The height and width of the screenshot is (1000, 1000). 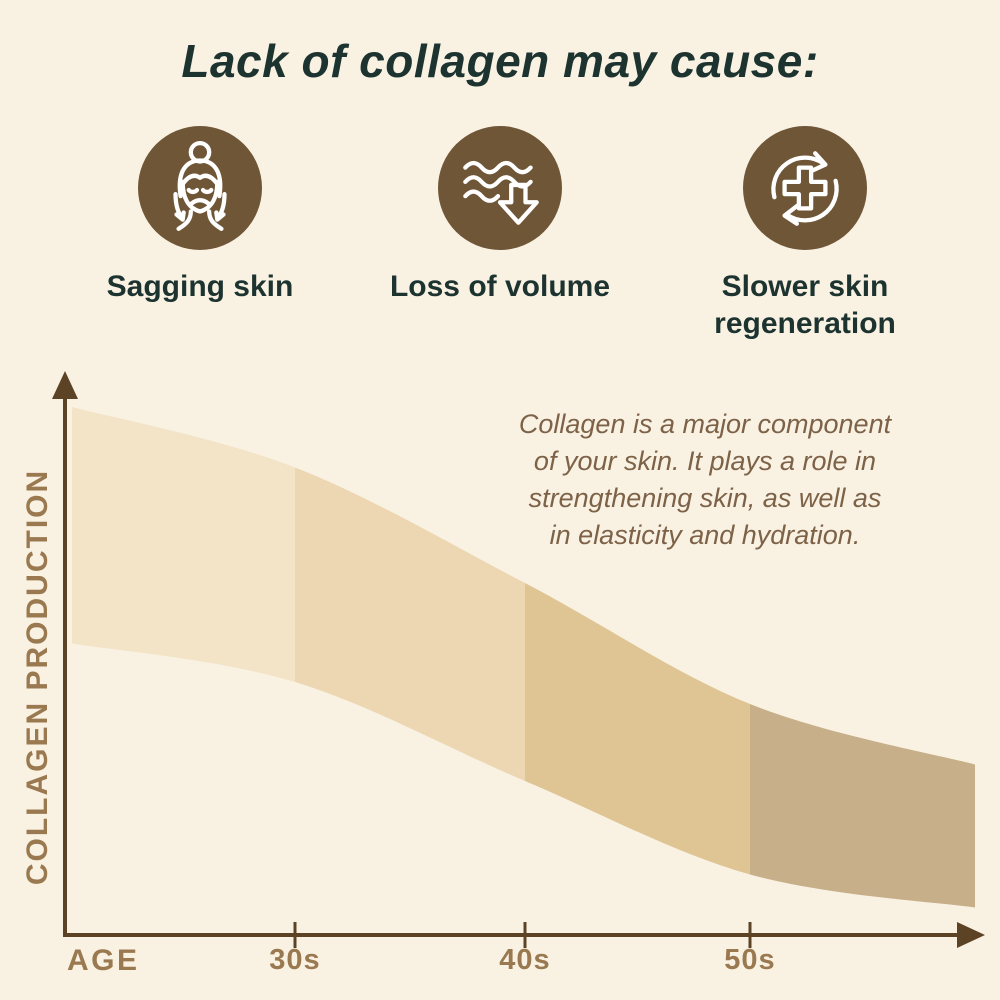 I want to click on cause-label: Sagging skin, so click(x=200, y=286).